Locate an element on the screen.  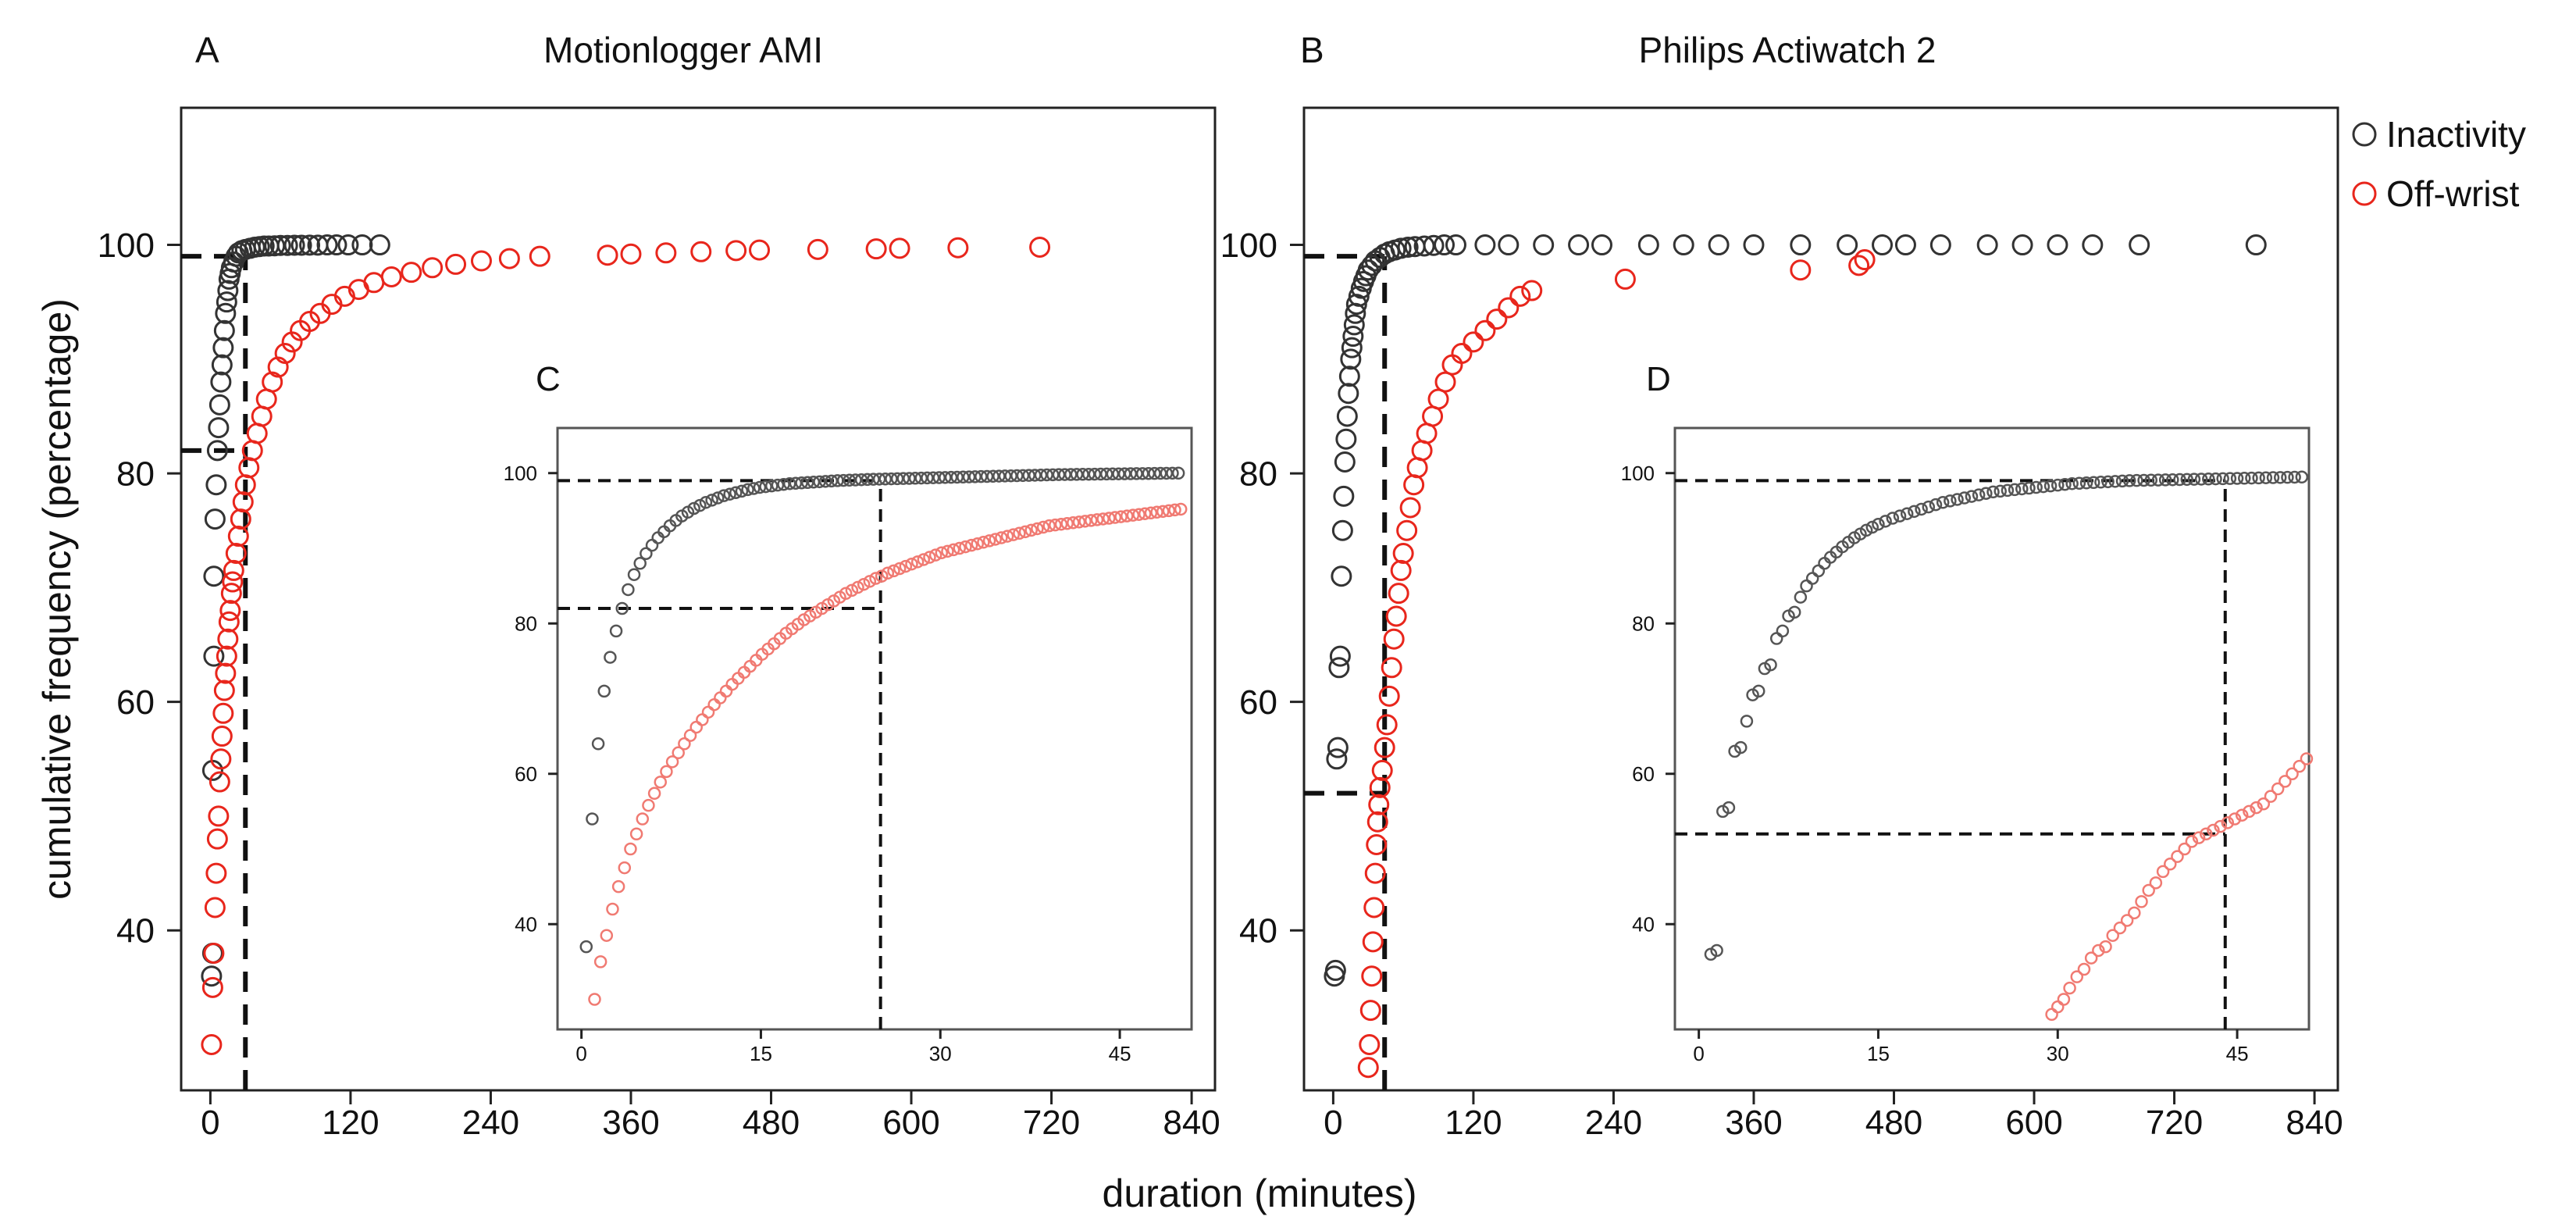
inset-d-plot: 0 15 30 45 40 60 80 100 is located at coordinates (1967, 763).